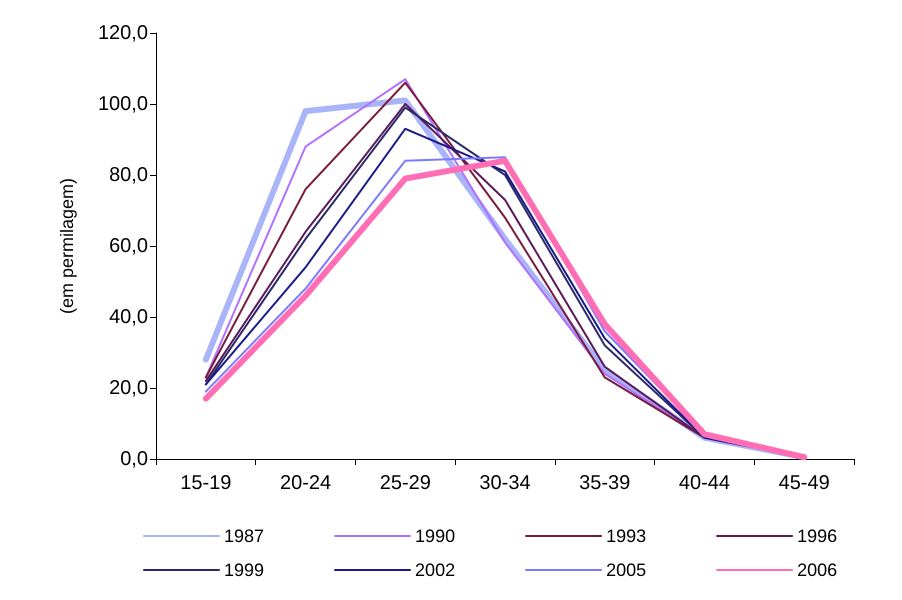  What do you see at coordinates (626, 570) in the screenshot?
I see `legend-label: 2005` at bounding box center [626, 570].